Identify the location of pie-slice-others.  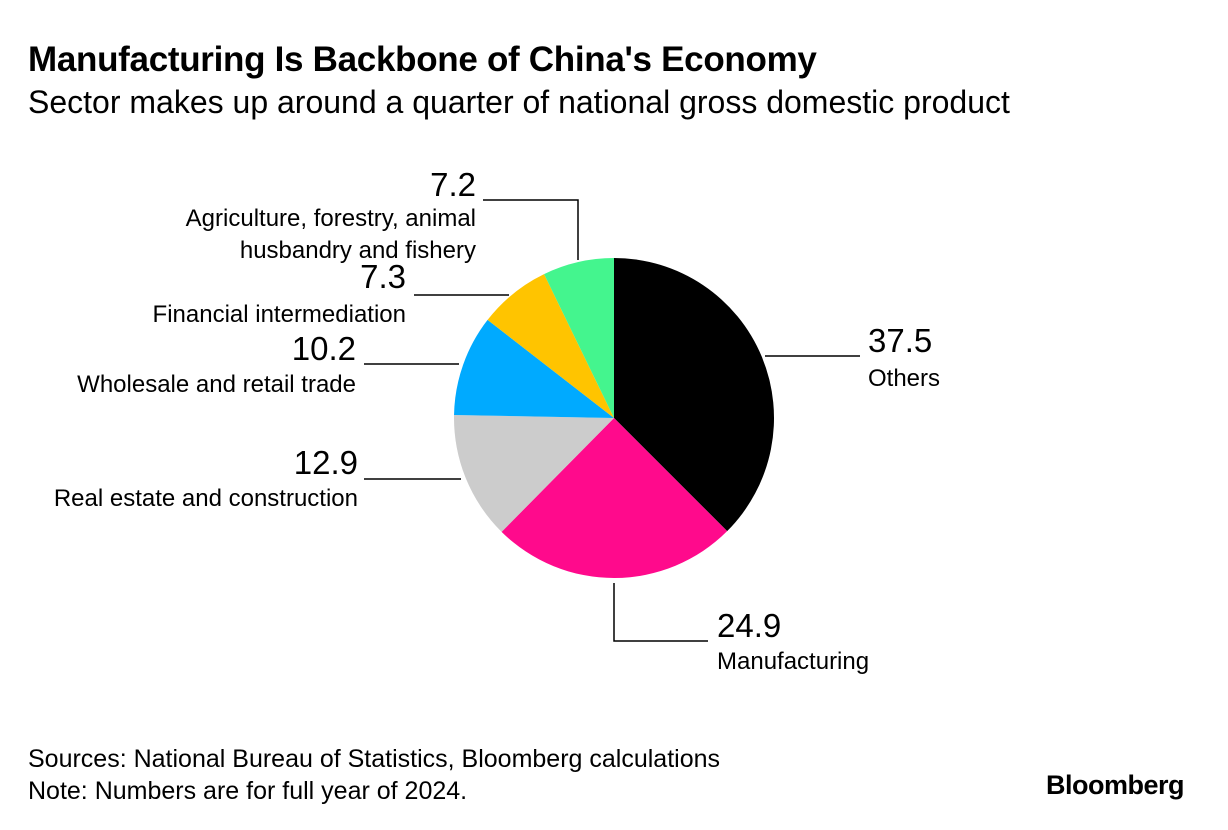
(694, 395).